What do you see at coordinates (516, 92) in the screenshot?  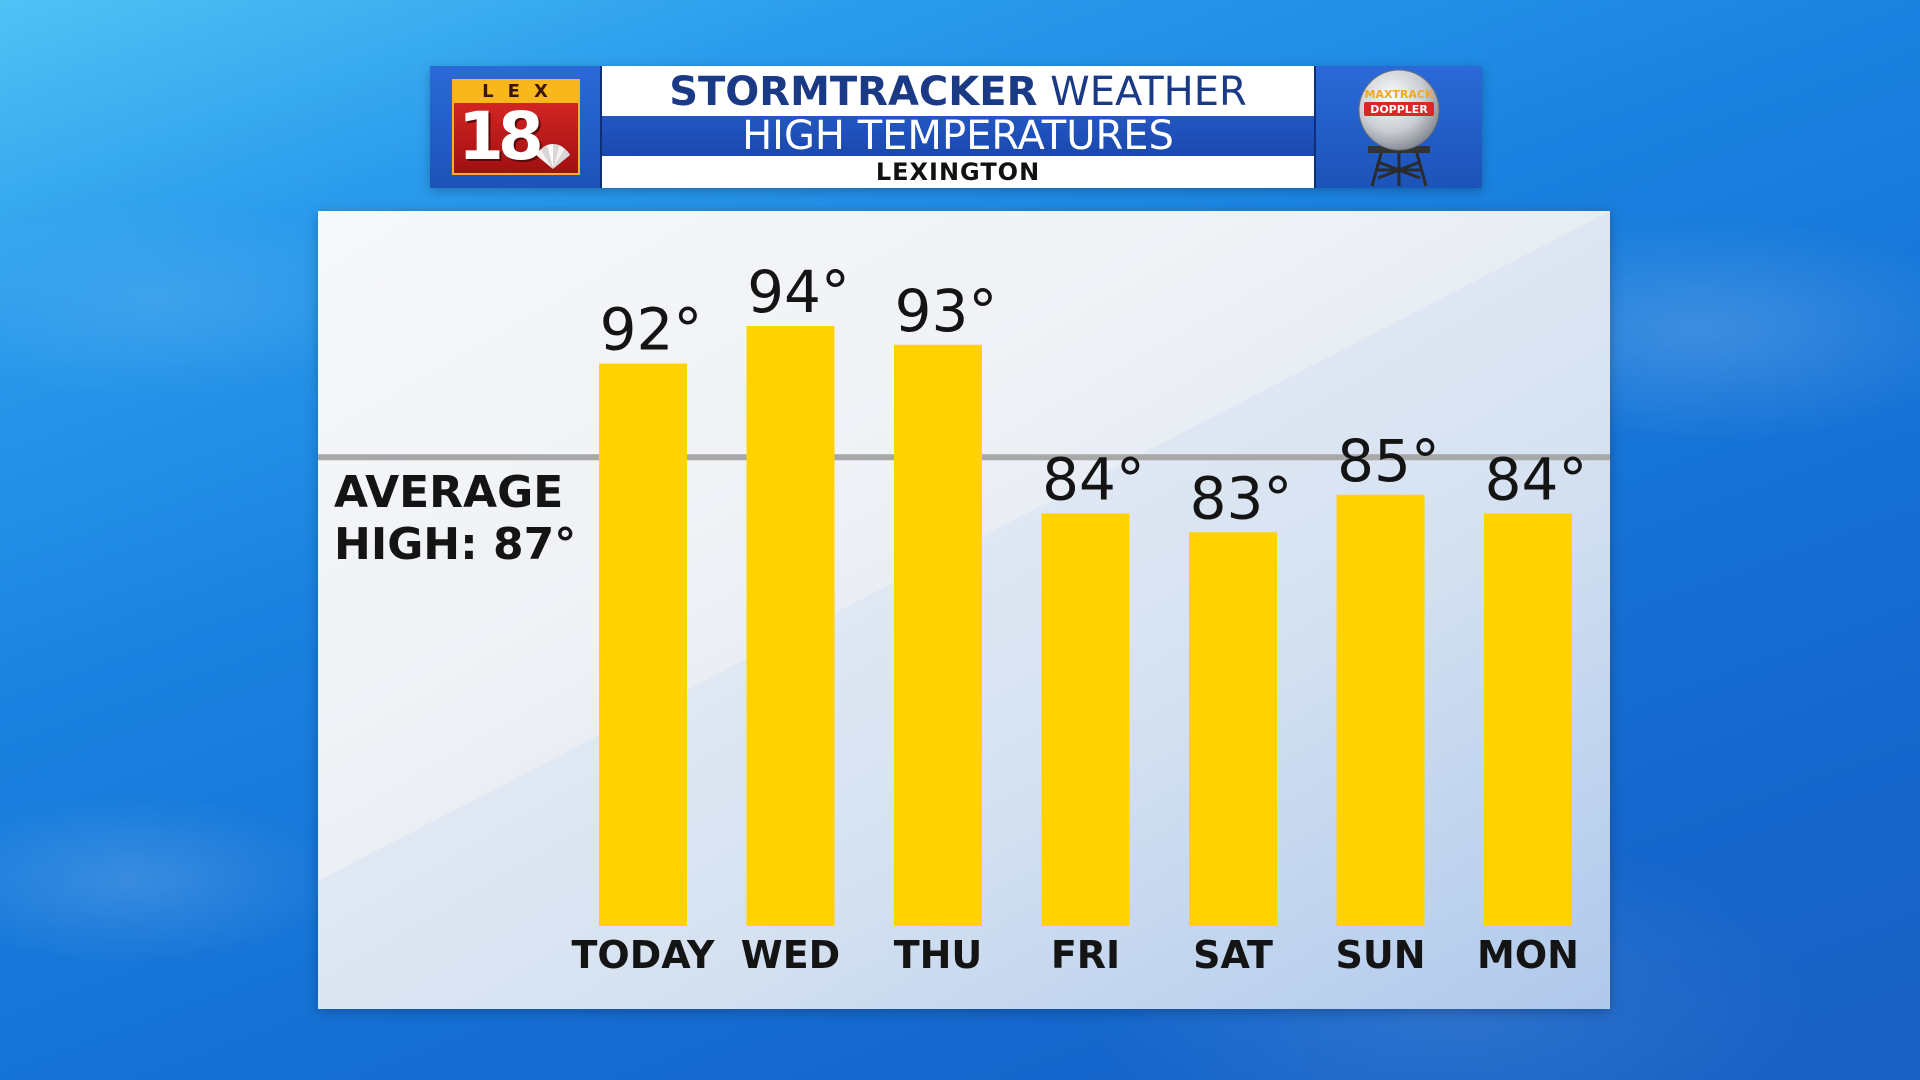 I see `logo-lex-text: LEX` at bounding box center [516, 92].